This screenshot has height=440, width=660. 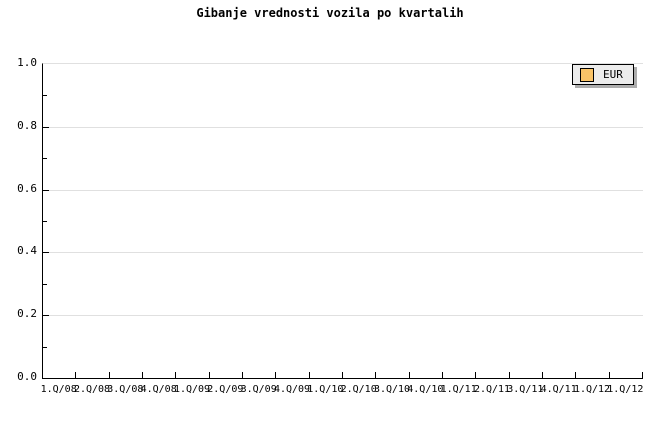 What do you see at coordinates (27, 313) in the screenshot?
I see `y-axis-tick-label: 0.2` at bounding box center [27, 313].